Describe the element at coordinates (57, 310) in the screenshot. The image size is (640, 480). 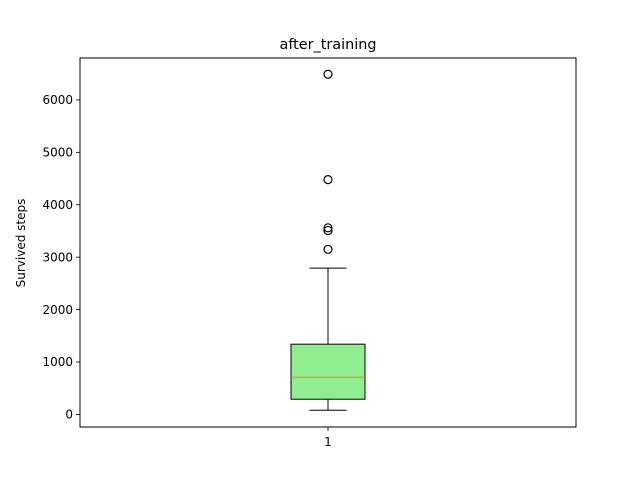
I see `y-tick-label: 2000` at that location.